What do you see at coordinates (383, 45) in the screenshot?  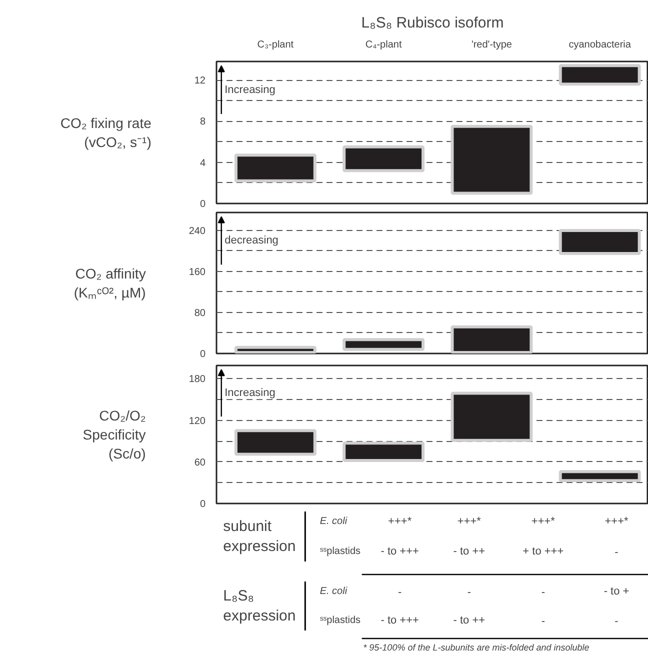 I see `x-tick-label: C₄-plant` at bounding box center [383, 45].